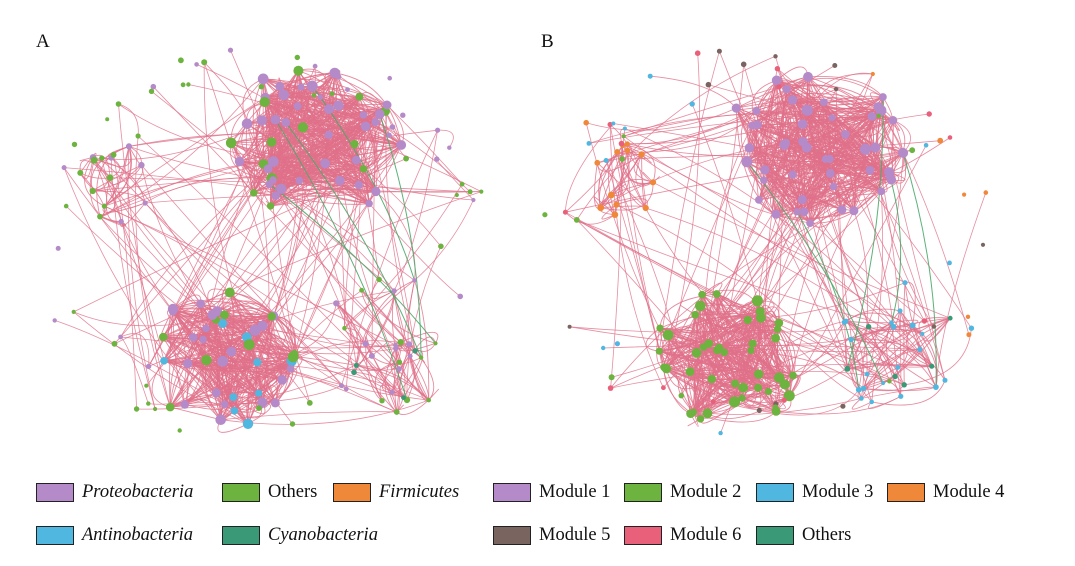 This screenshot has height=566, width=1075. Describe the element at coordinates (969, 492) in the screenshot. I see `legend-label: Module 4` at that location.